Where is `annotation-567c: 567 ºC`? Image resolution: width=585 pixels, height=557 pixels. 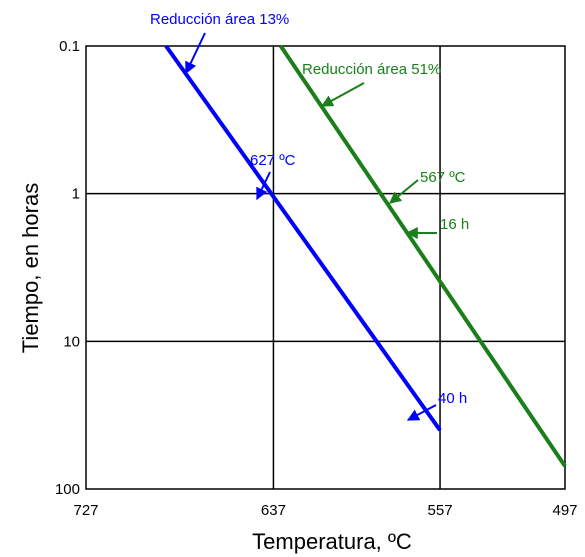
annotation-567c: 567 ºC is located at coordinates (427, 186).